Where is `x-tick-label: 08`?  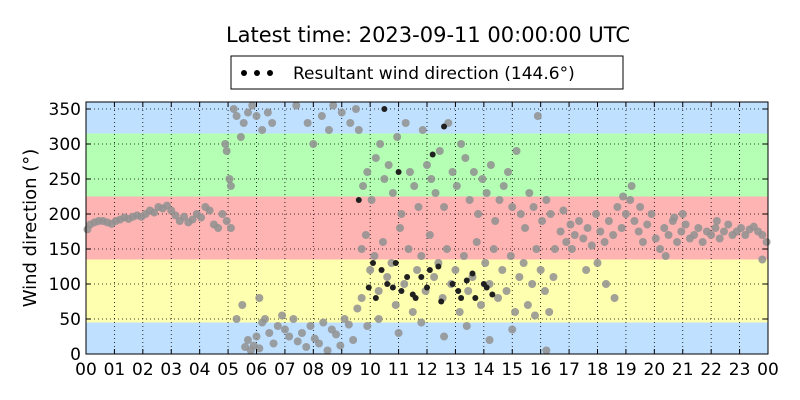 x-tick-label: 08 is located at coordinates (314, 370).